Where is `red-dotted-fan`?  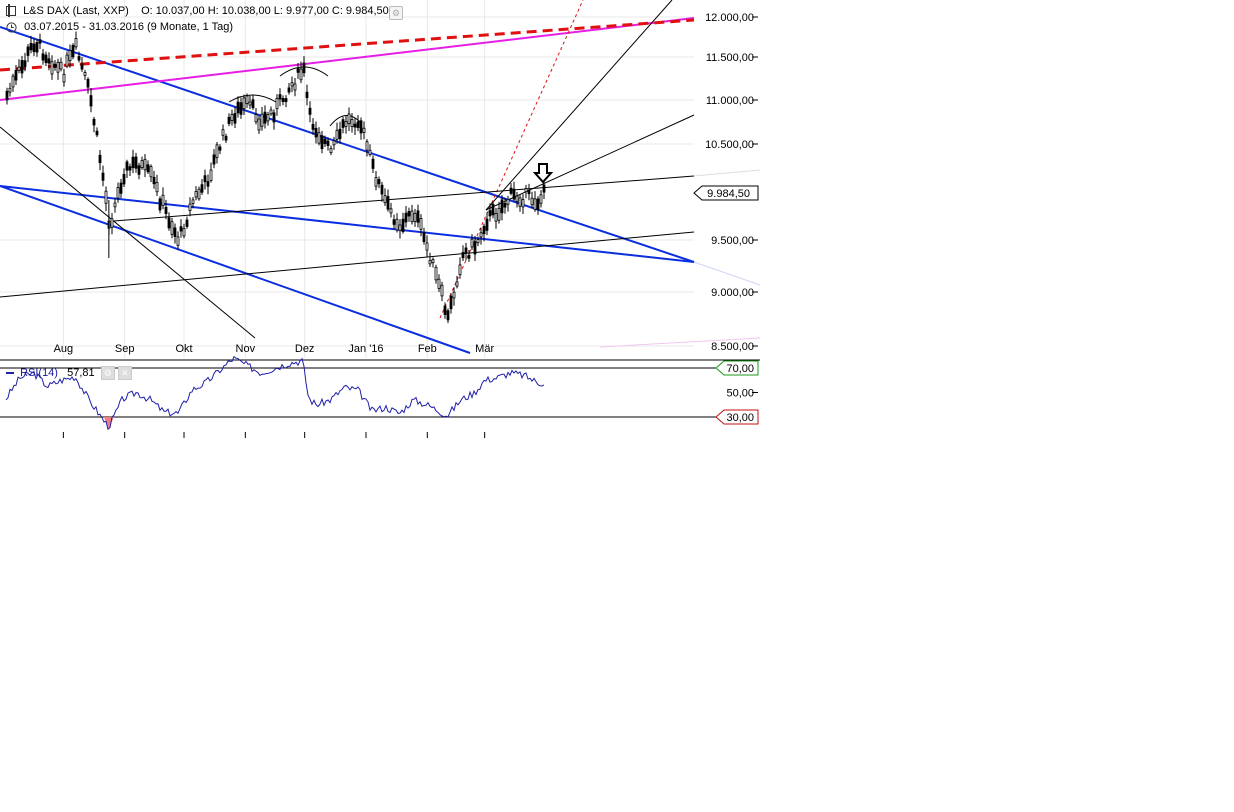
red-dotted-fan is located at coordinates (511, 159).